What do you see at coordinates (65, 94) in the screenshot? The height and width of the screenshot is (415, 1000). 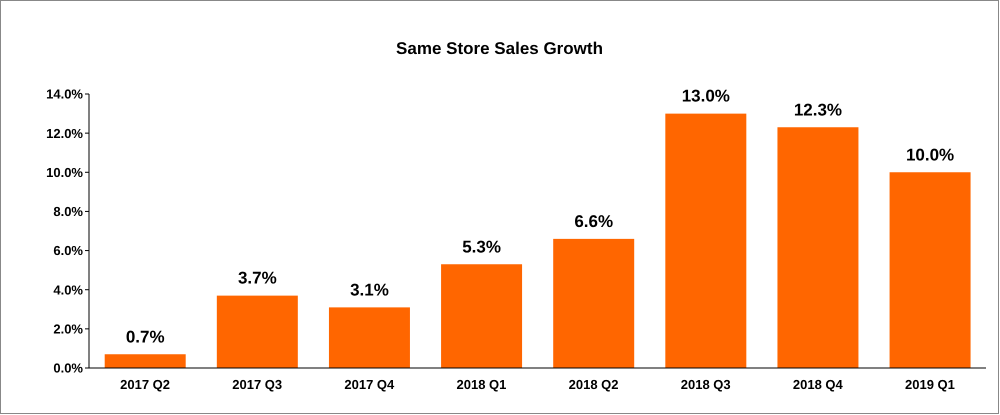 I see `y-tick-label: 14.0%` at bounding box center [65, 94].